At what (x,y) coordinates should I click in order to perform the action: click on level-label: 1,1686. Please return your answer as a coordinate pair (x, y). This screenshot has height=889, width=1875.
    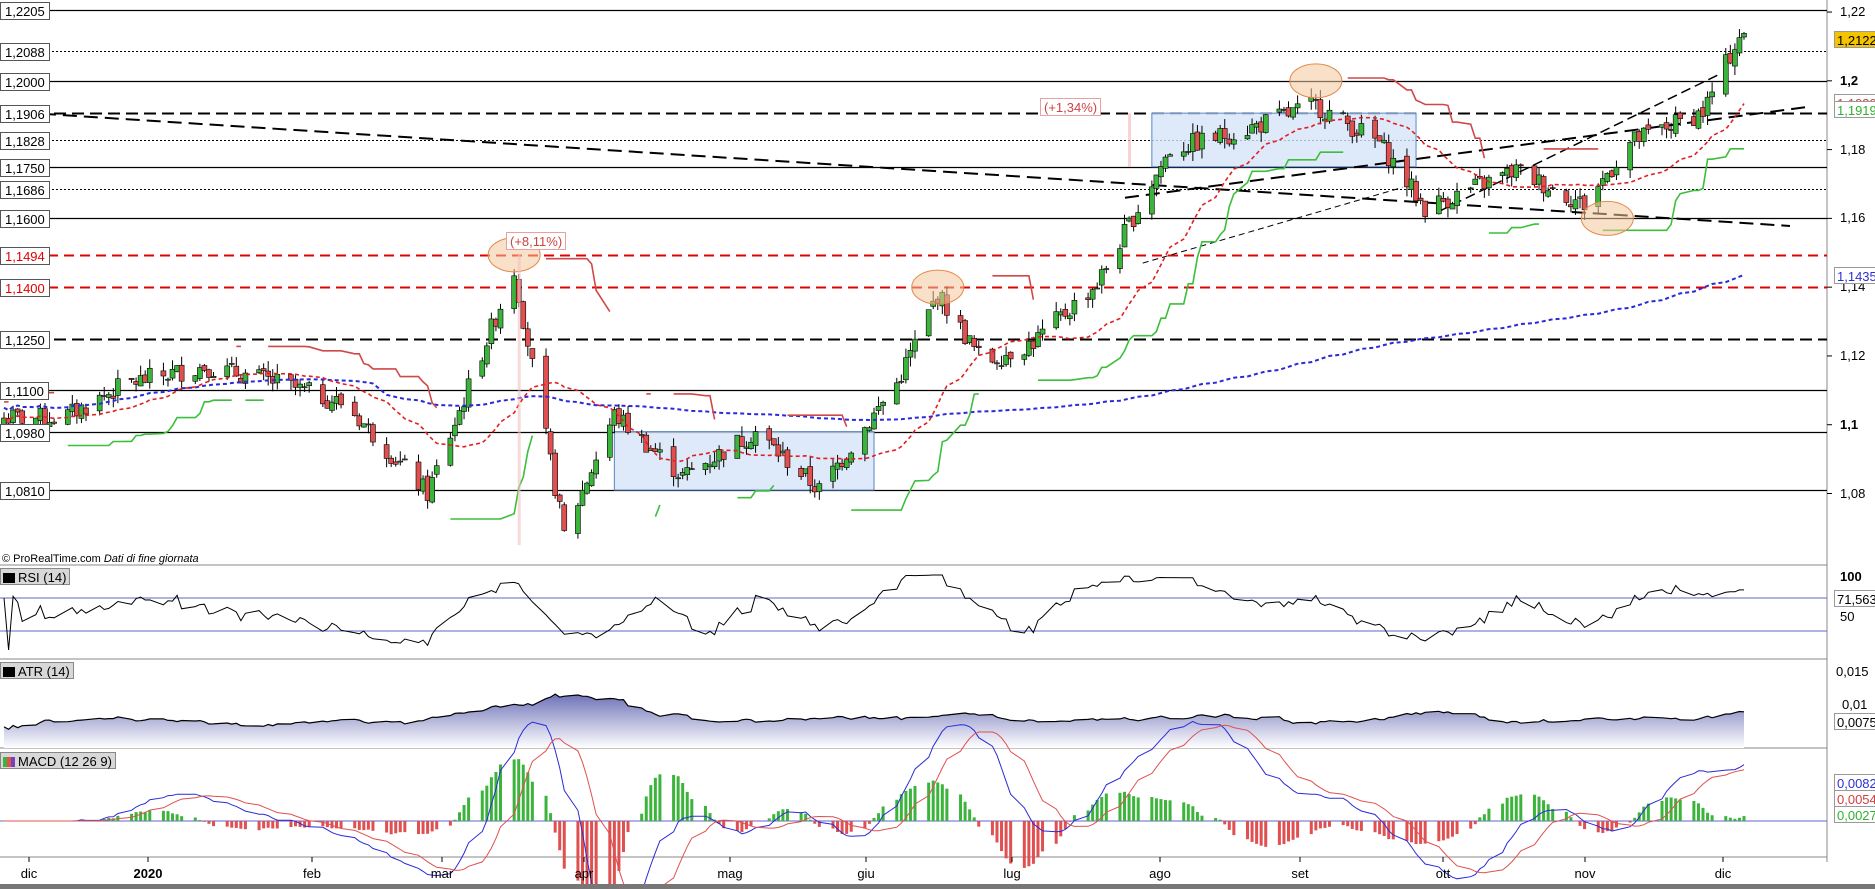
    Looking at the image, I should click on (25, 189).